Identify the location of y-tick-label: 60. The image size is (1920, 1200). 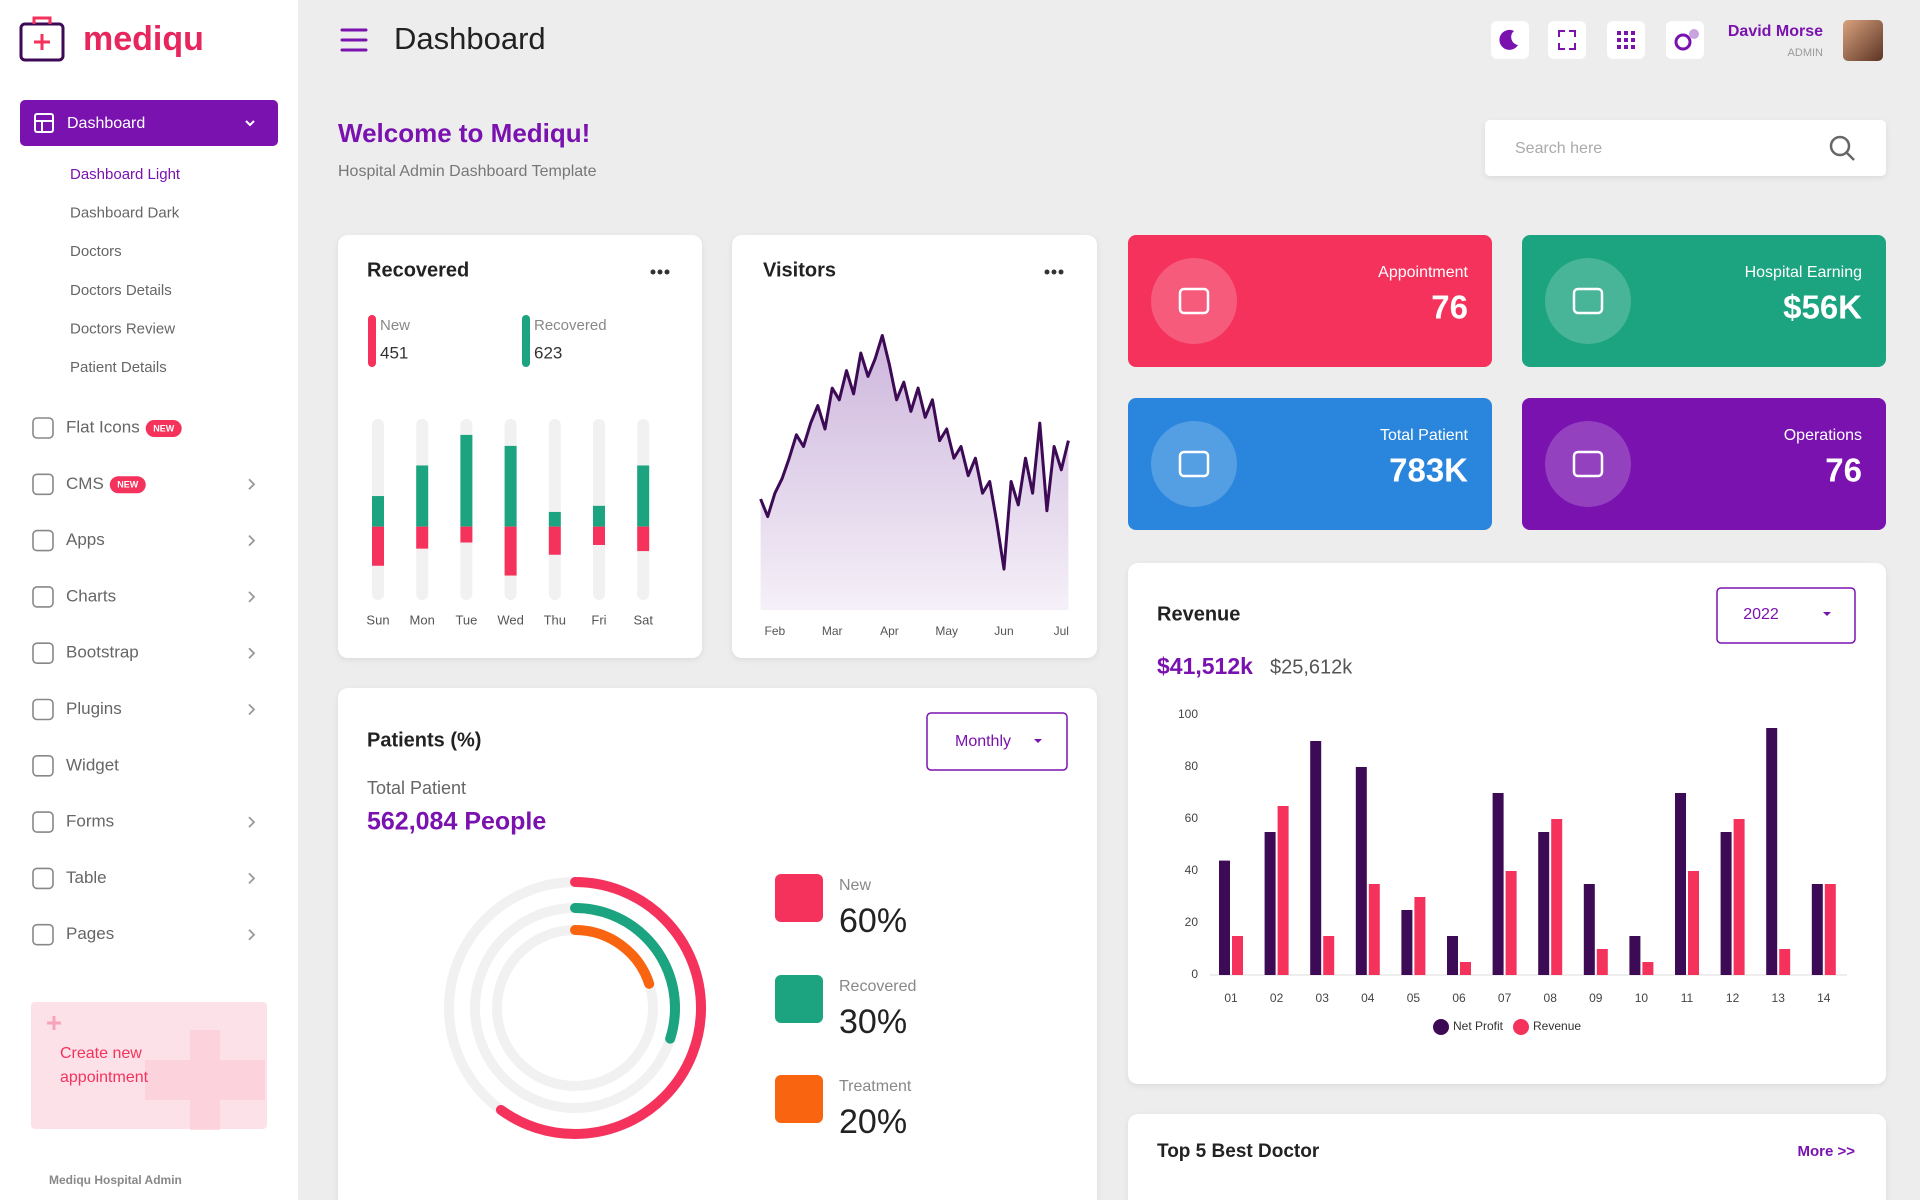
(1192, 818).